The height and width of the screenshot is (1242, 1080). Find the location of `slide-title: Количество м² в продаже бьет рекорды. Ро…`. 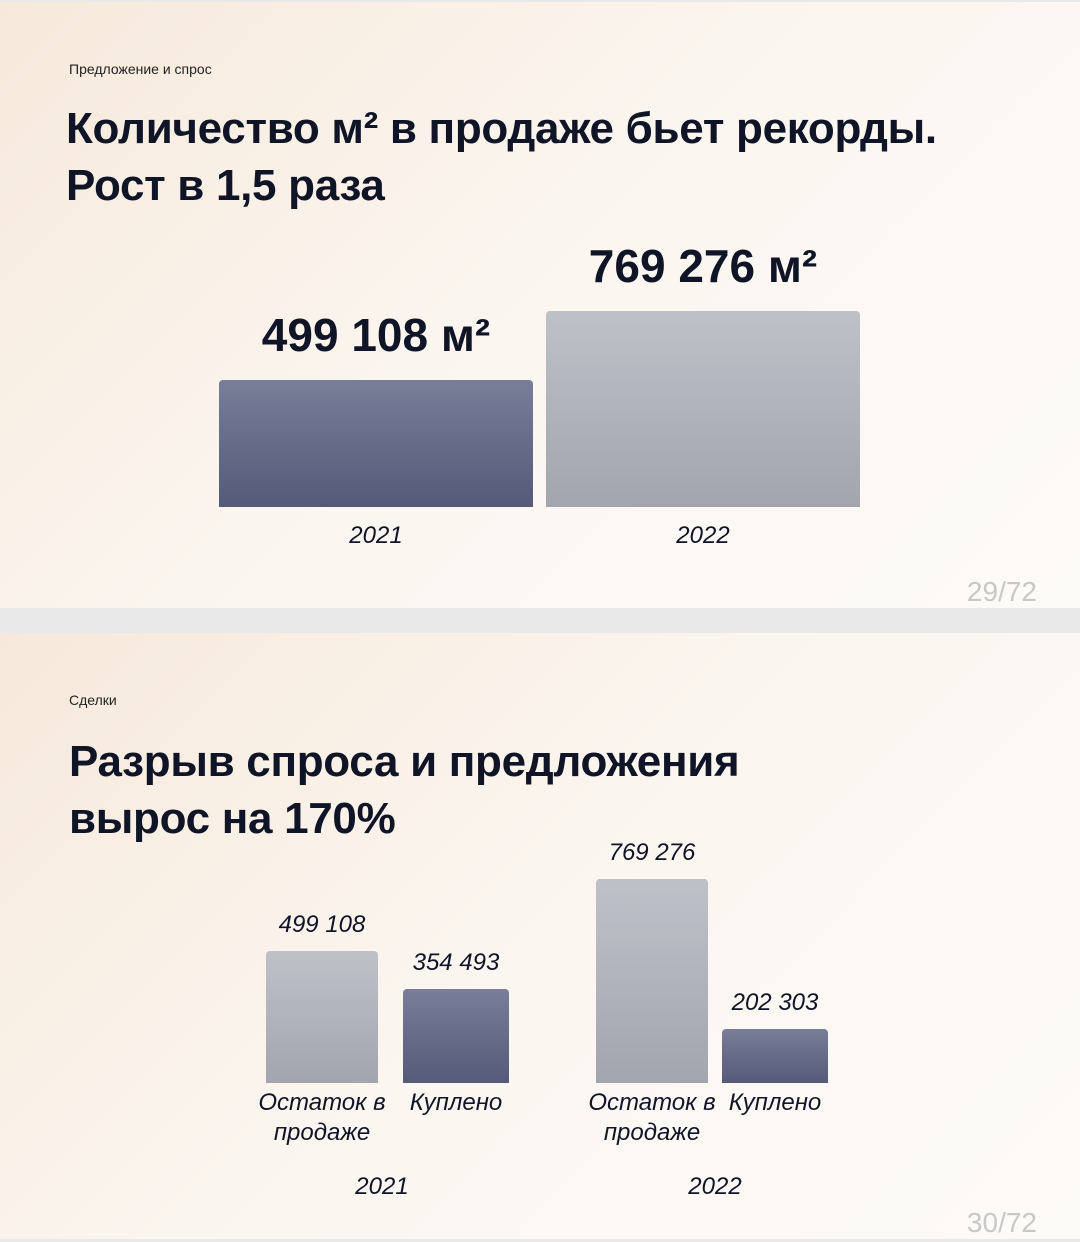

slide-title: Количество м² в продаже бьет рекорды. Ро… is located at coordinates (501, 157).